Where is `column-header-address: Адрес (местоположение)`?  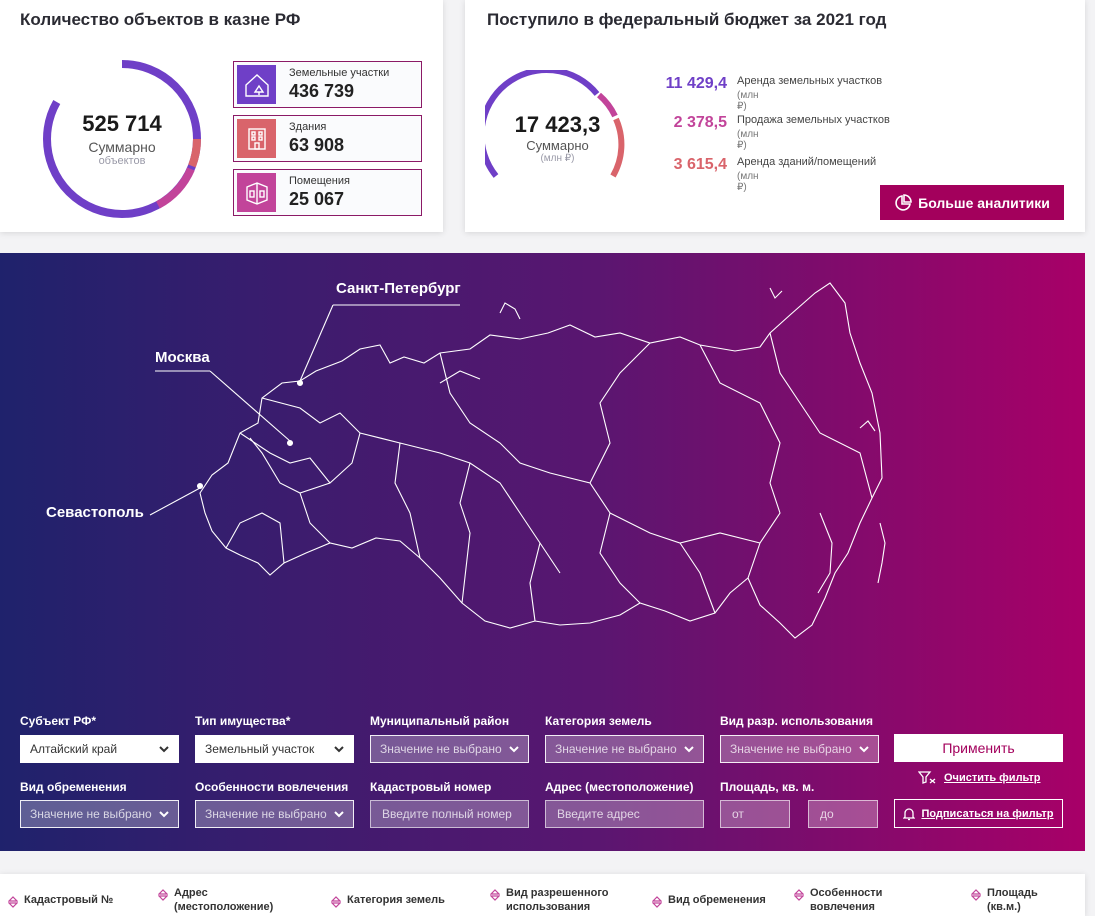
column-header-address: Адрес (местоположение) is located at coordinates (215, 900).